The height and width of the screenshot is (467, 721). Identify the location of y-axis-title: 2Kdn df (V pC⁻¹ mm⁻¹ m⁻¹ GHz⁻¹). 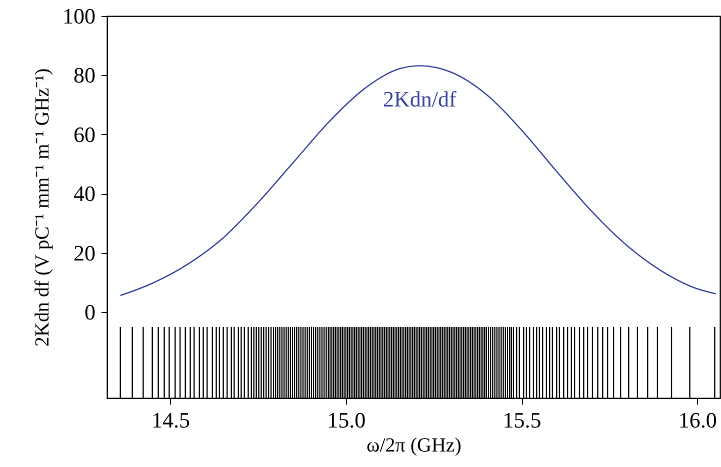
(43, 207).